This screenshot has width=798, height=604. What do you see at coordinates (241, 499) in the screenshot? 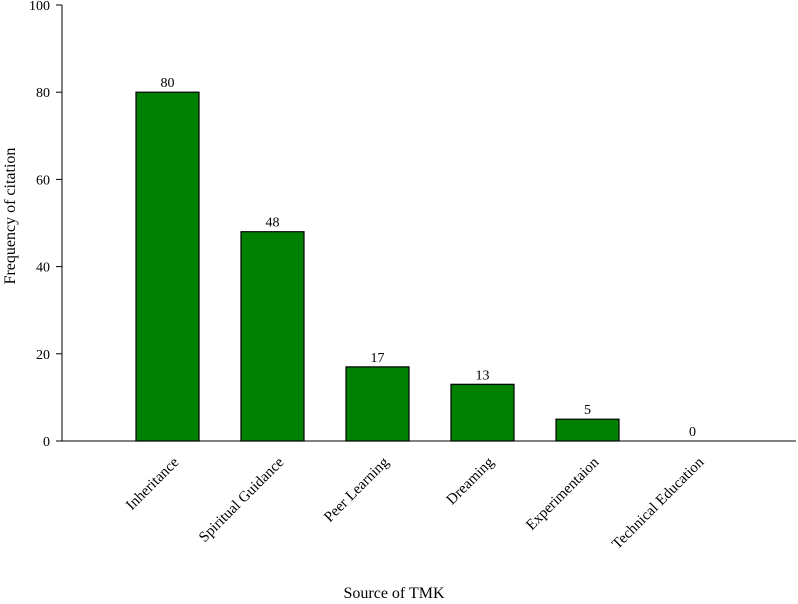
I see `x-tick-label: Spiritual Guidance` at bounding box center [241, 499].